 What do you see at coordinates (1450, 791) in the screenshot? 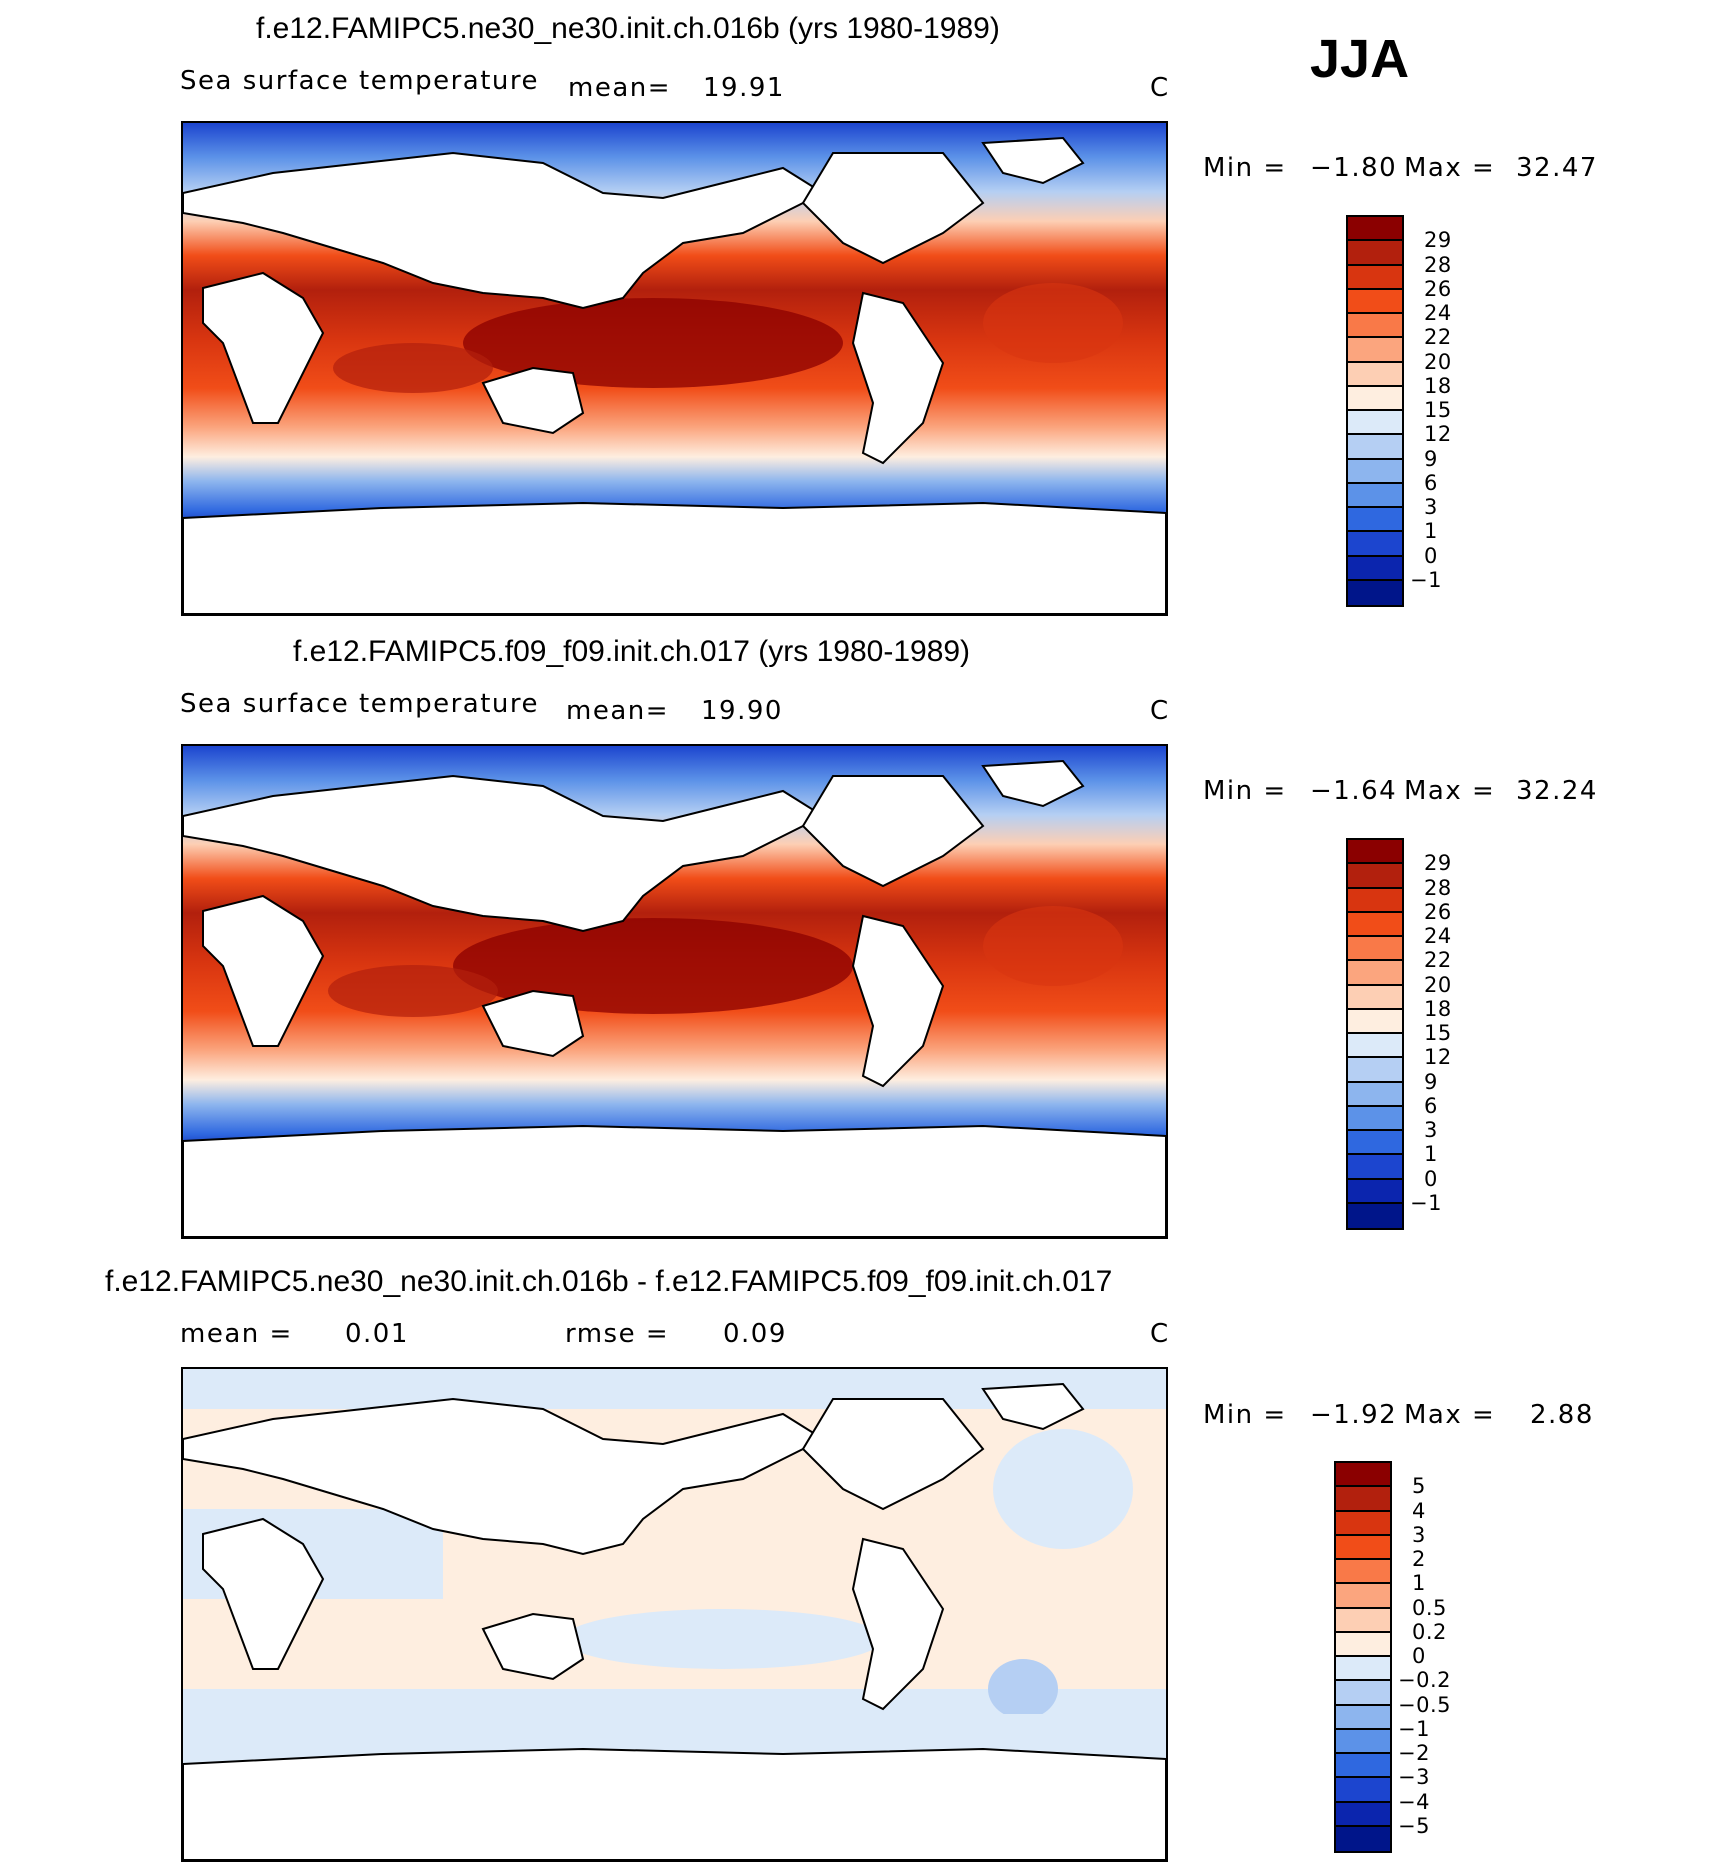
I see `panel-2-max-label: Max =` at bounding box center [1450, 791].